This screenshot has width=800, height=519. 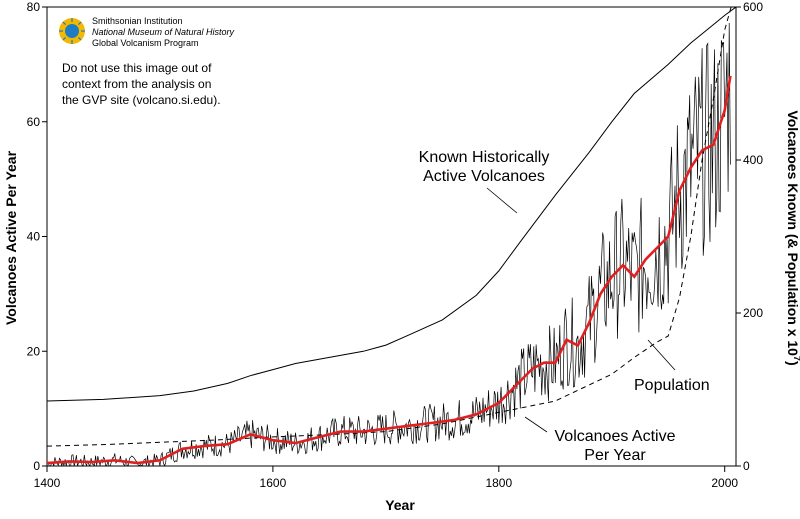 What do you see at coordinates (746, 466) in the screenshot?
I see `y-right-tick-label-0: 0` at bounding box center [746, 466].